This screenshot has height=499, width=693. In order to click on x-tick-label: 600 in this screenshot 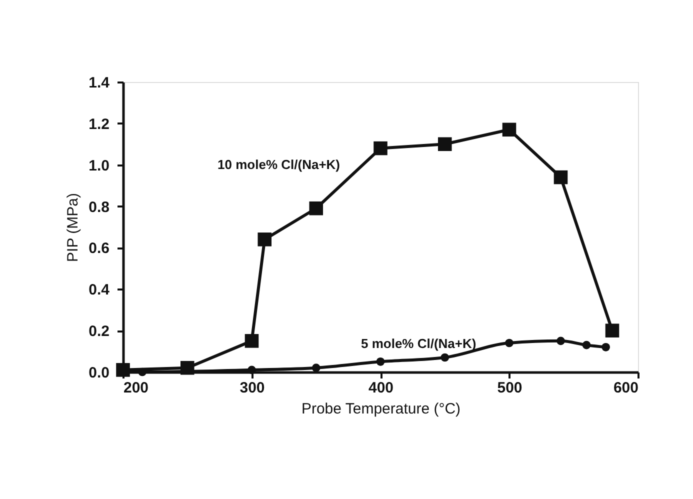, I will do `click(625, 388)`.